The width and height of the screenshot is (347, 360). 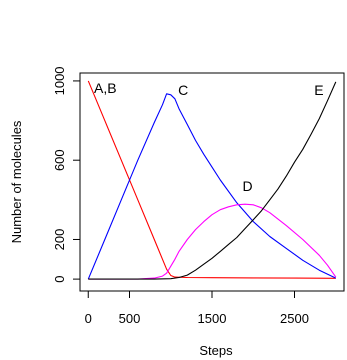 I want to click on y-tick-label: 0, so click(x=59, y=278).